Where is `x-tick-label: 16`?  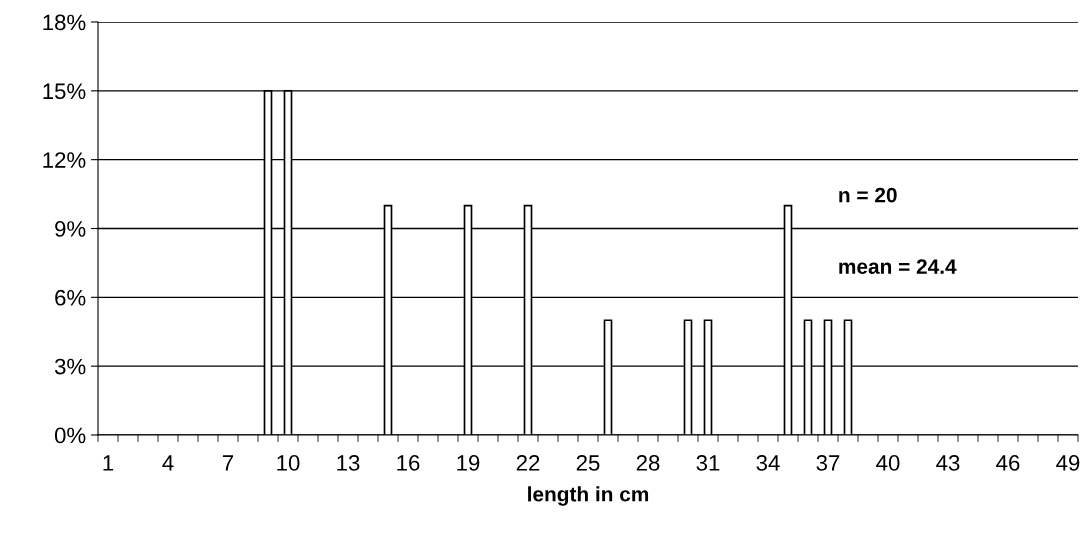 x-tick-label: 16 is located at coordinates (408, 463).